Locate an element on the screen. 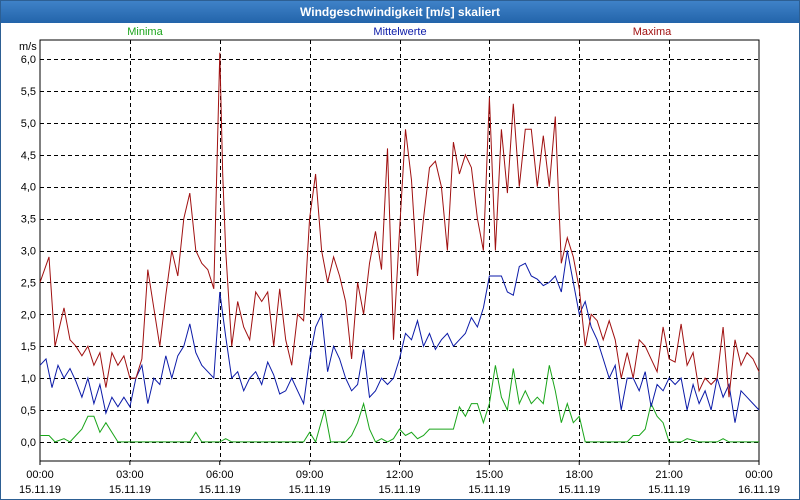 This screenshot has width=800, height=500. y-tick-label: 5,5 is located at coordinates (28, 92).